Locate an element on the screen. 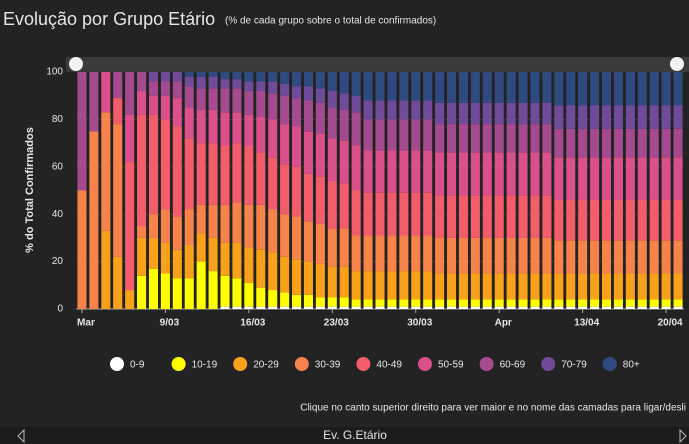  range-slider is located at coordinates (377, 64).